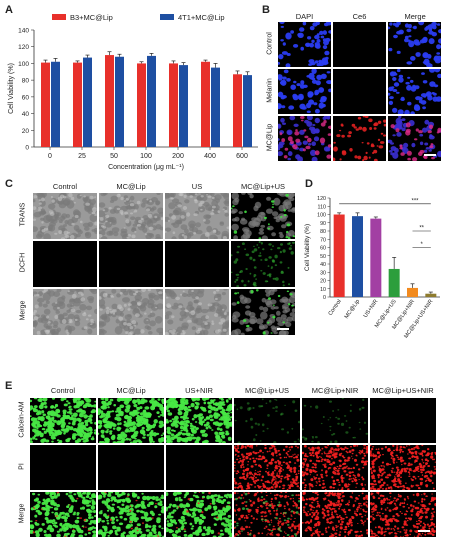 The width and height of the screenshot is (450, 550). What do you see at coordinates (270, 43) in the screenshot?
I see `b-row-label: Control` at bounding box center [270, 43].